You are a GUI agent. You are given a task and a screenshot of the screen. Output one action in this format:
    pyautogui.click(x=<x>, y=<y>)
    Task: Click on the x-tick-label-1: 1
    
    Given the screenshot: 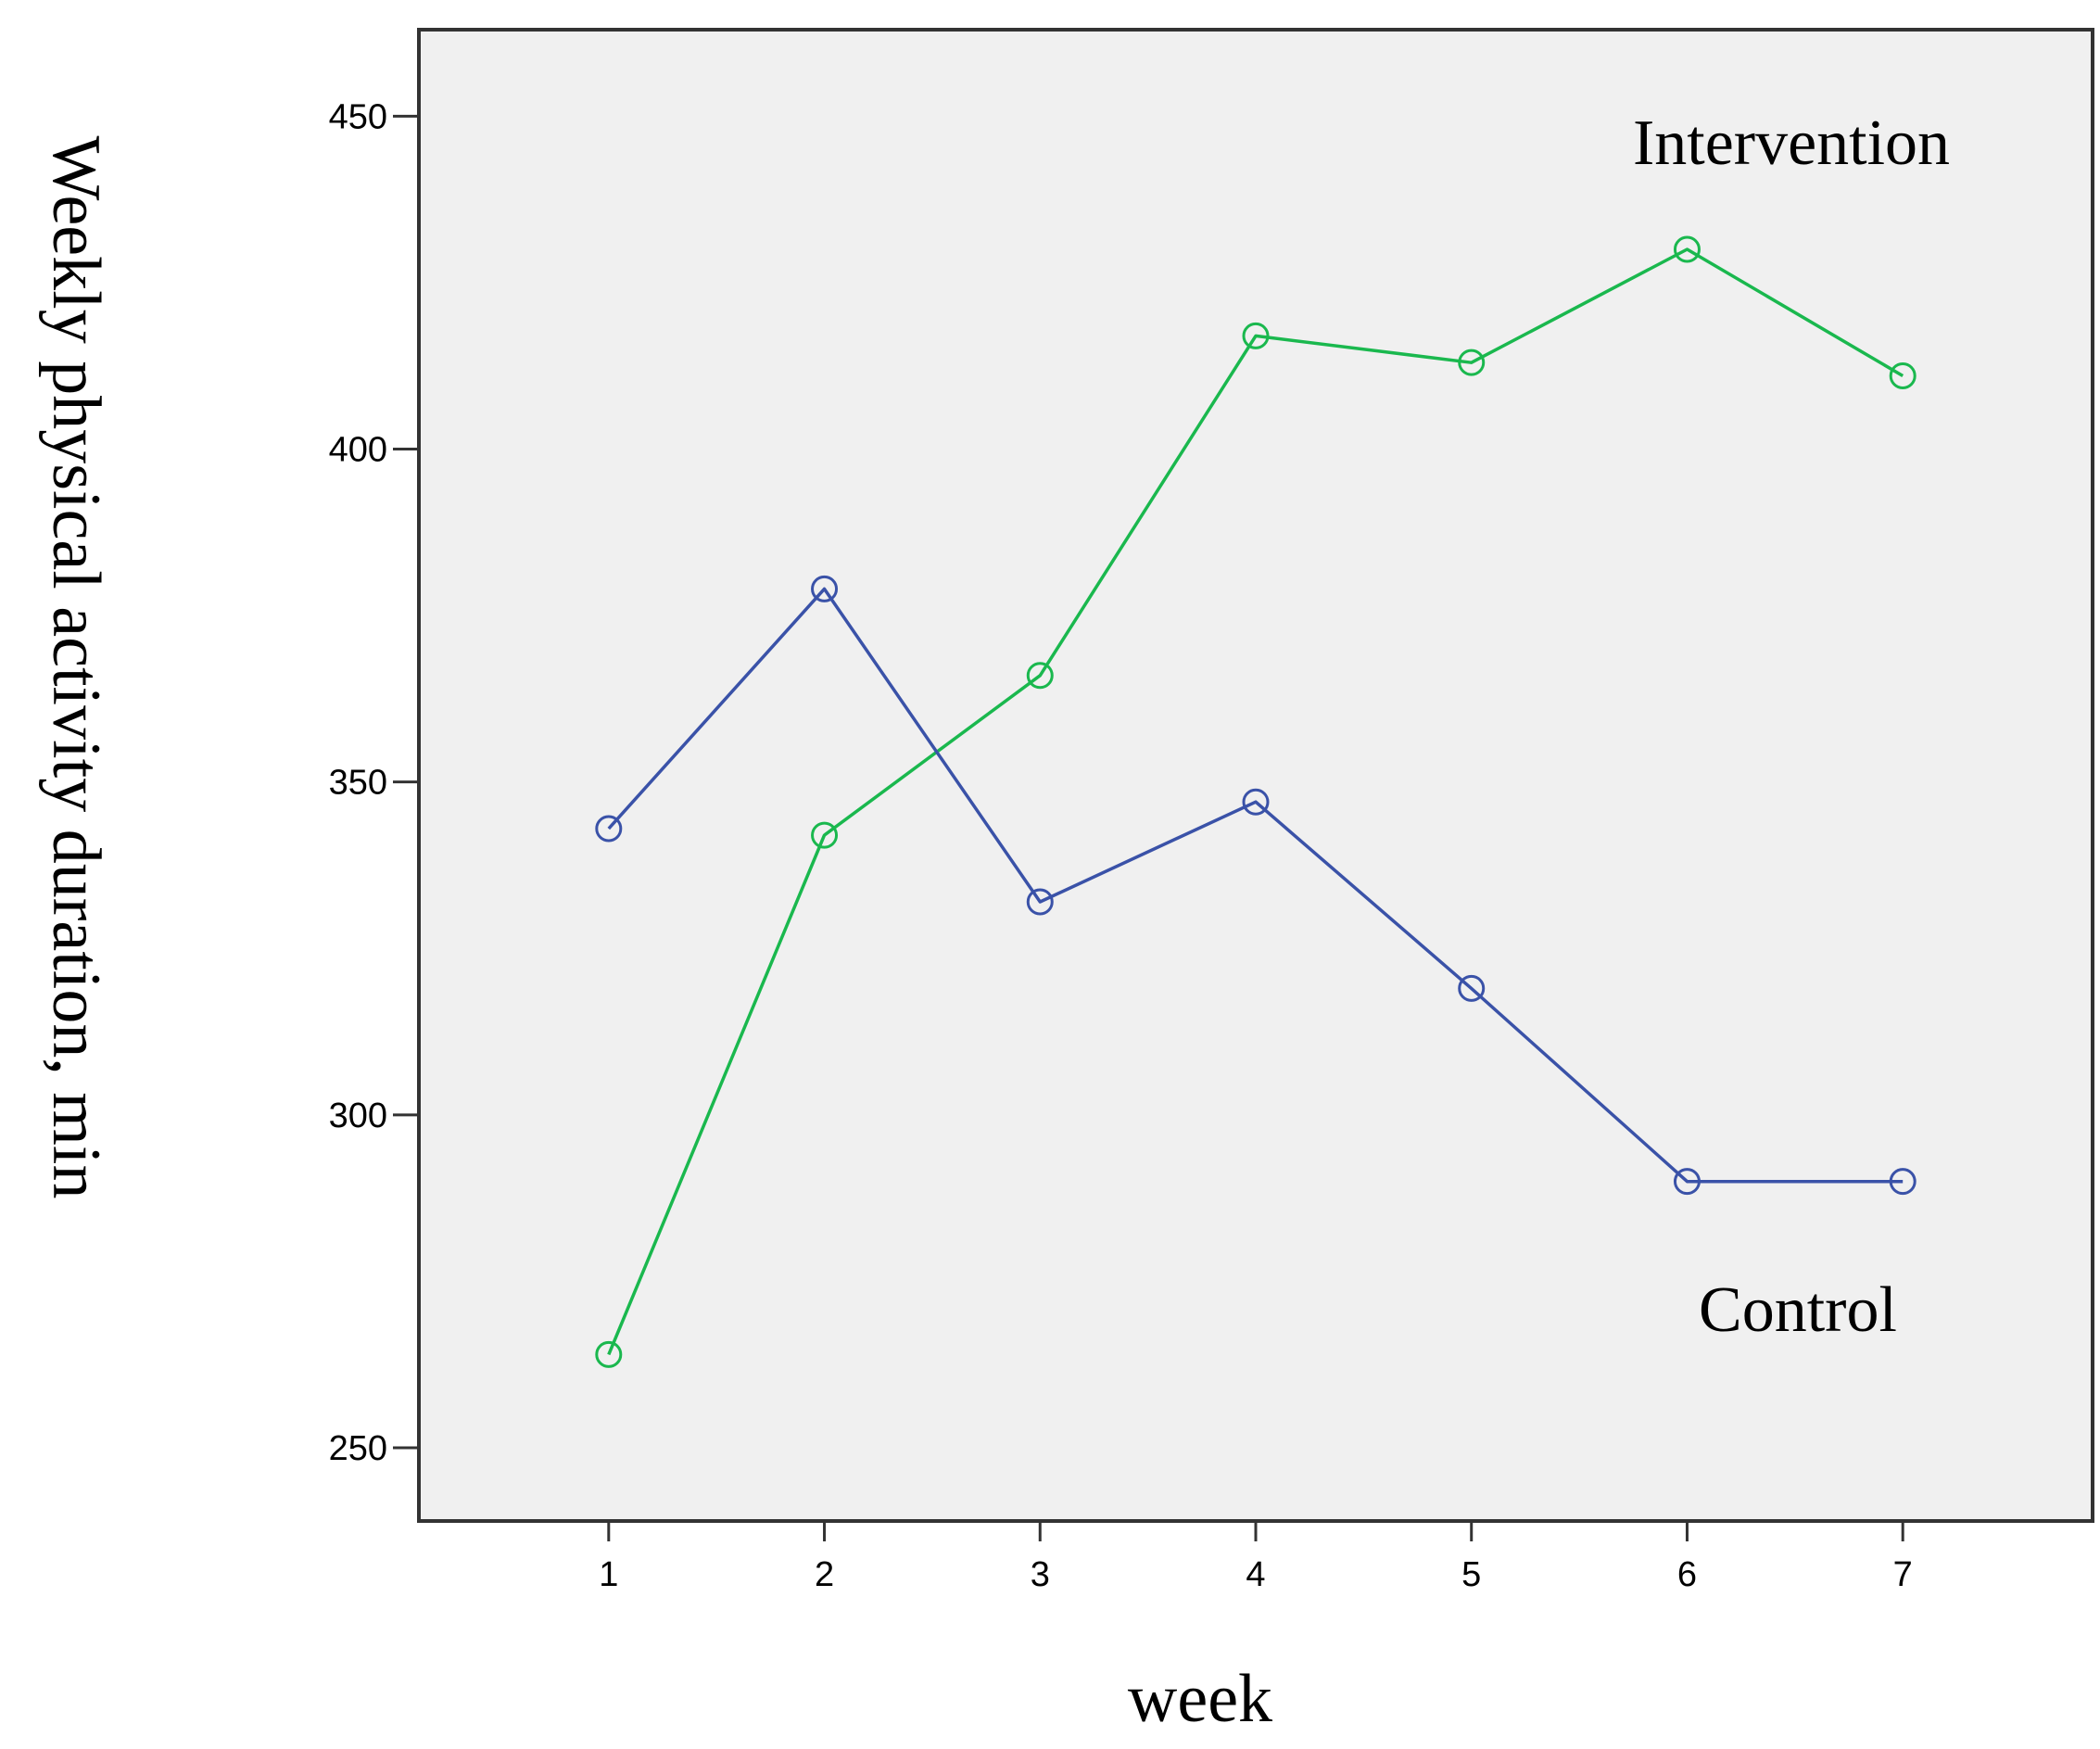 What is the action you would take?
    pyautogui.click(x=608, y=1574)
    